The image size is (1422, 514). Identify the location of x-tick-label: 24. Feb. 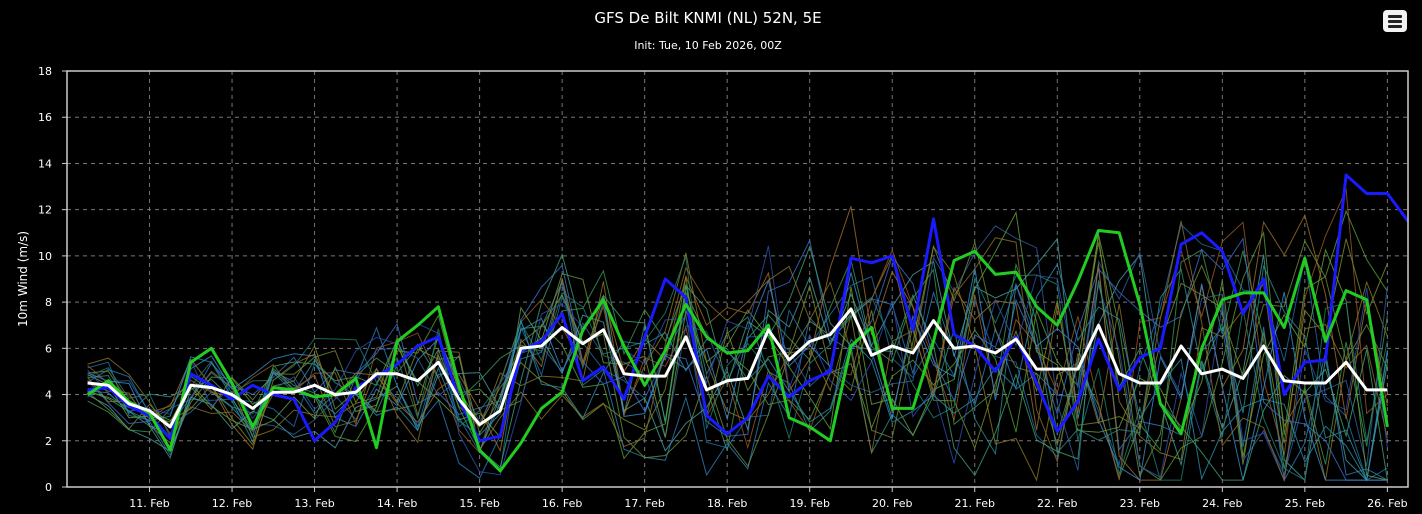
(1222, 503).